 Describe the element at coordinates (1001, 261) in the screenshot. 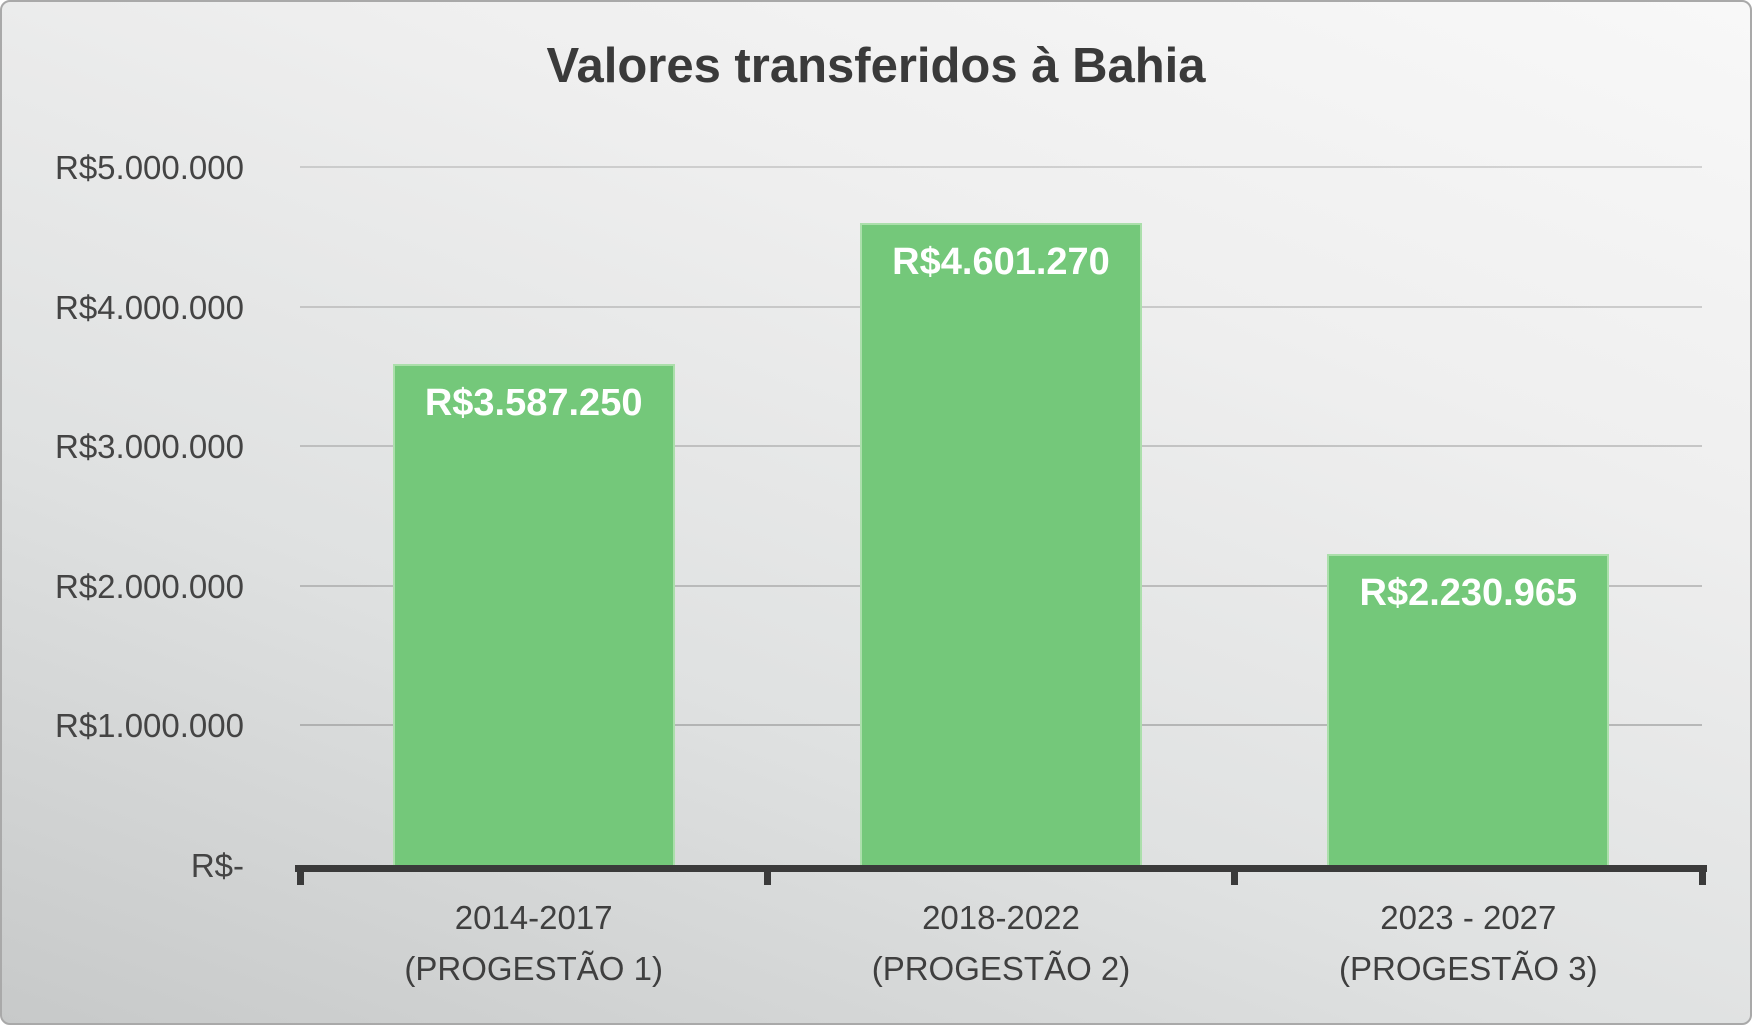

I see `bar-value-label: R$4.601.270` at that location.